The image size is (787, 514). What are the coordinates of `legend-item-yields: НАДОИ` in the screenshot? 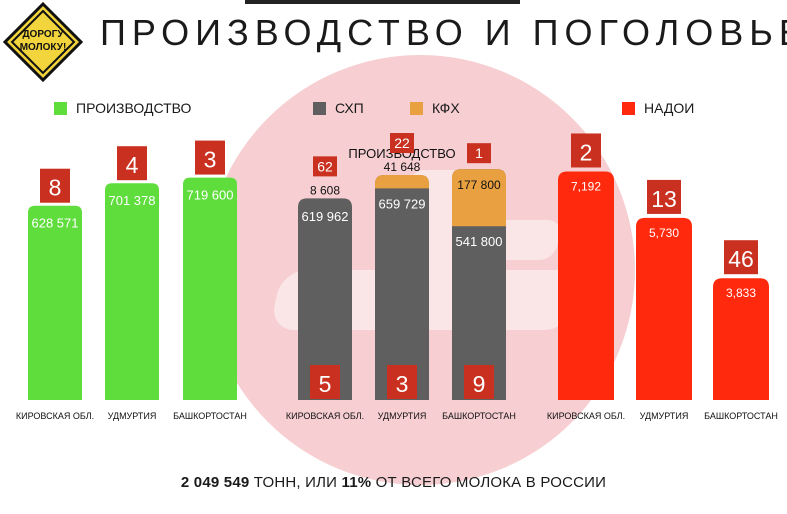 It's located at (658, 108).